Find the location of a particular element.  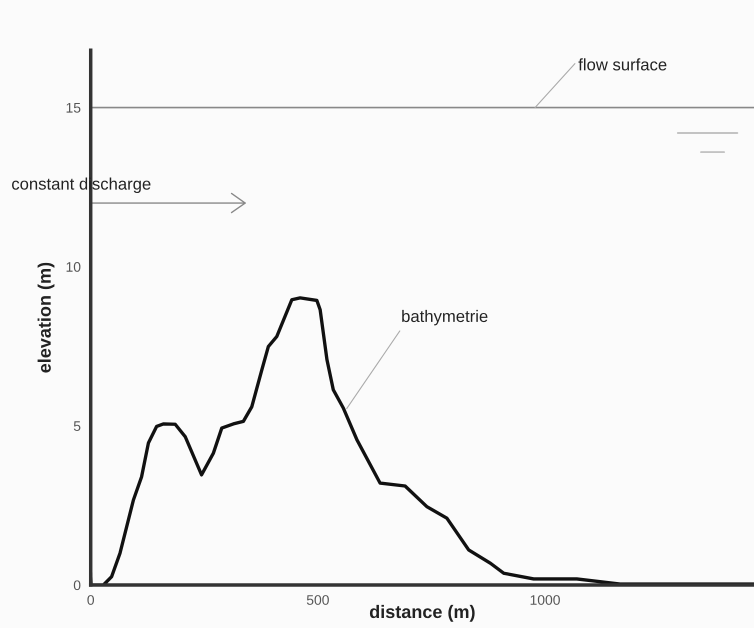

x-axis-title: distance (m) is located at coordinates (422, 613).